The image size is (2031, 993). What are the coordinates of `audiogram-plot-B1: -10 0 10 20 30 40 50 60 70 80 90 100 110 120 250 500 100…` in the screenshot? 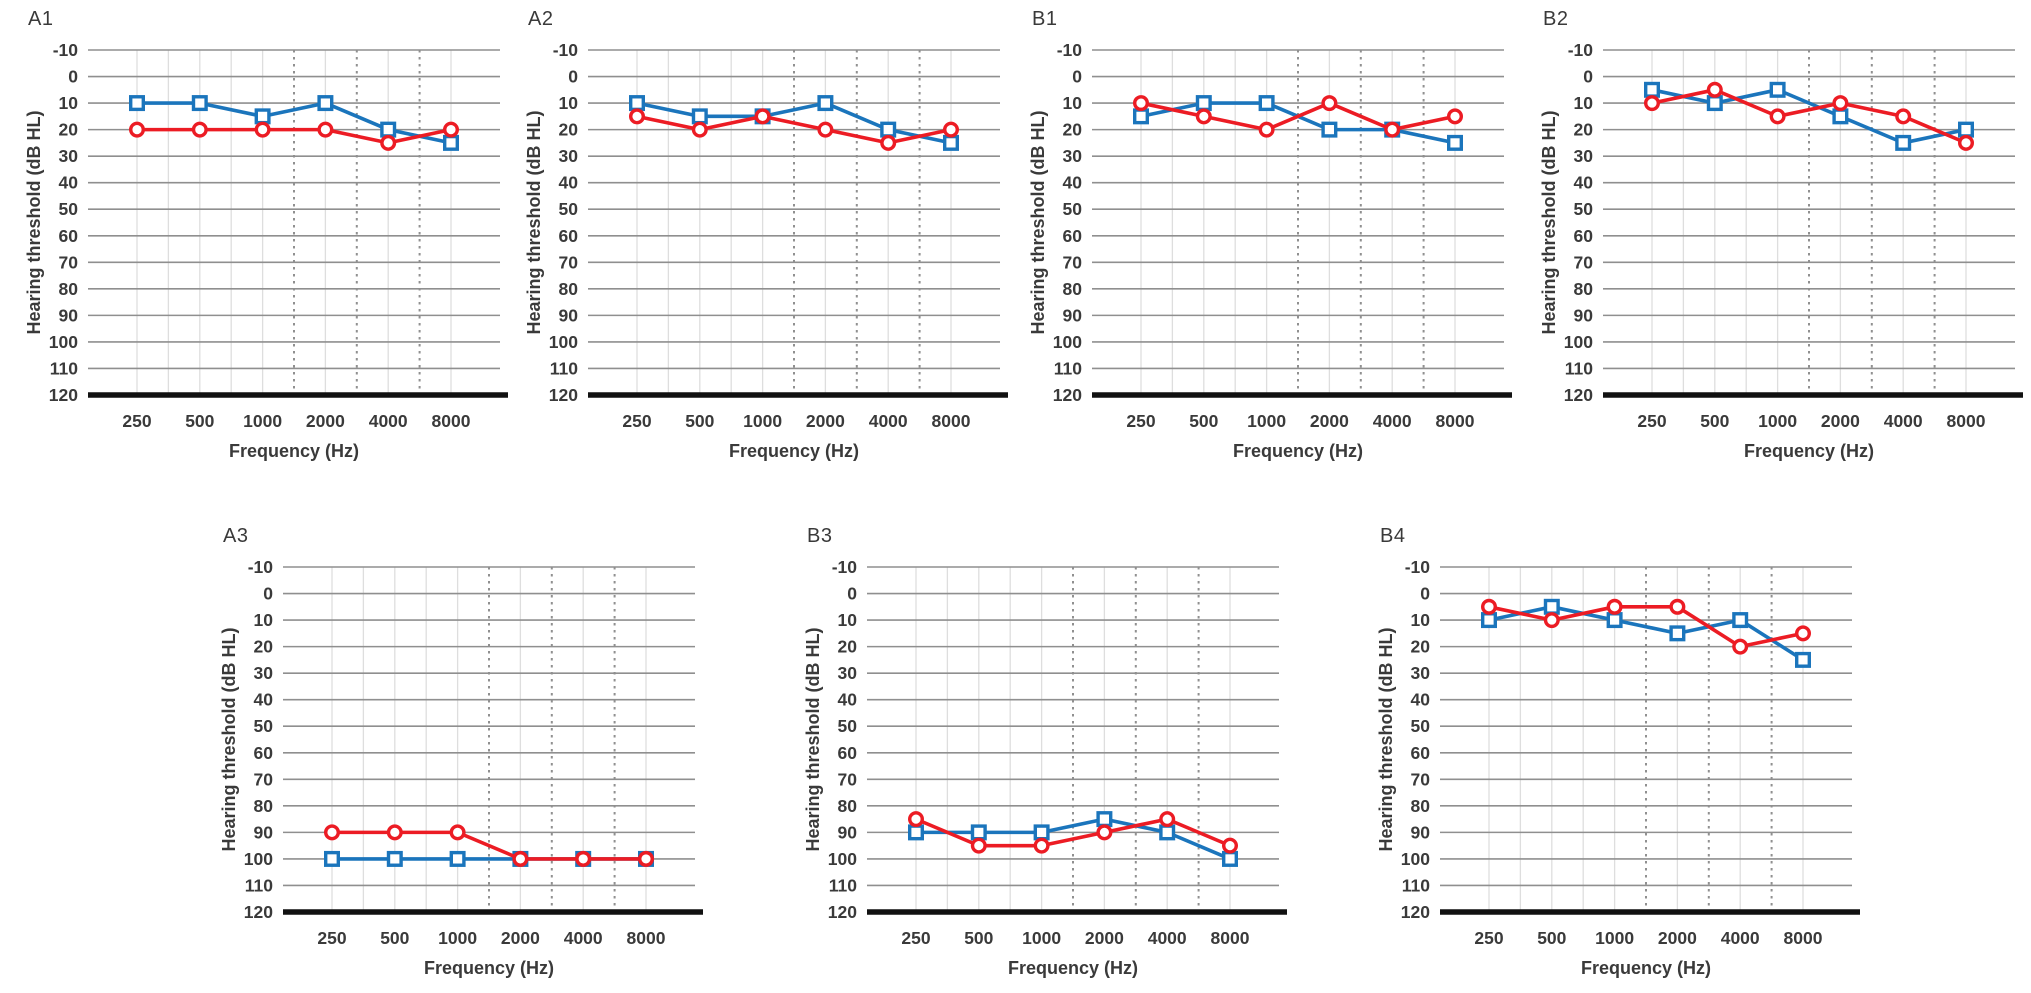 It's located at (1270, 250).